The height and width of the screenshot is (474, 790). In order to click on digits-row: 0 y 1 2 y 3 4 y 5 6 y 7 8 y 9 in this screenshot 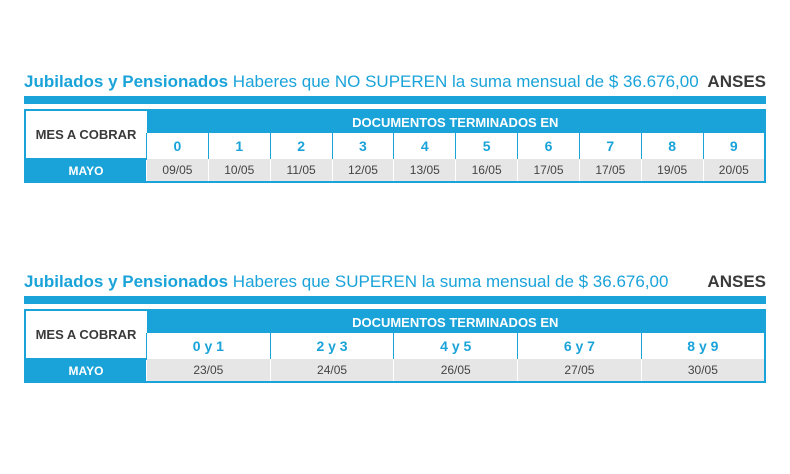, I will do `click(395, 346)`.